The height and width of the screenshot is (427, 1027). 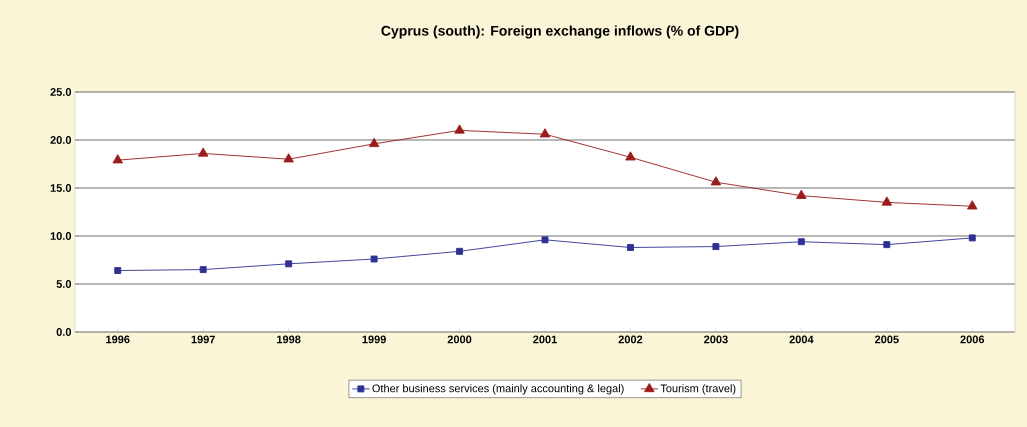 What do you see at coordinates (560, 32) in the screenshot?
I see `chart-title: Cyprus (south): Foreign exchange inflows (% of GDP)` at bounding box center [560, 32].